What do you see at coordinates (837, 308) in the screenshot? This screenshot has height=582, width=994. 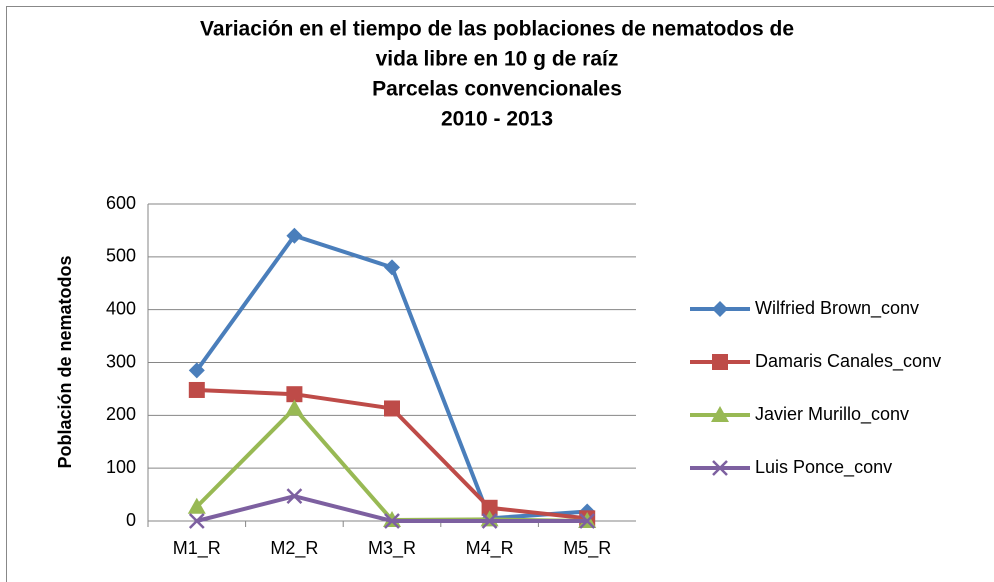 I see `legend-label: Wilfried Brown_conv` at bounding box center [837, 308].